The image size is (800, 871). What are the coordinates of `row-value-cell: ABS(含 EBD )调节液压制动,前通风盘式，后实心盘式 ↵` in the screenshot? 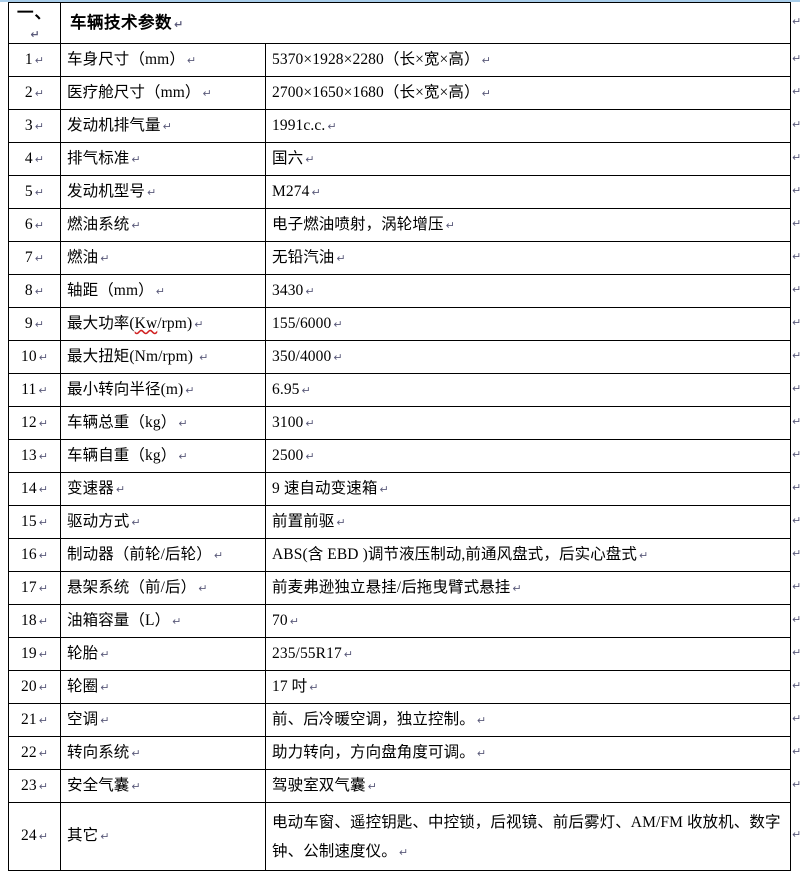 It's located at (528, 555).